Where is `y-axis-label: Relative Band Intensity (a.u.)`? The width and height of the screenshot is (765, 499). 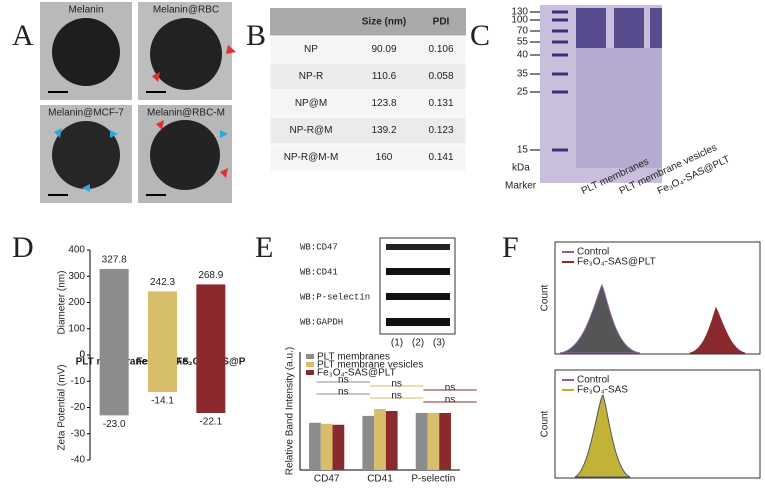
y-axis-label: Relative Band Intensity (a.u.) is located at coordinates (290, 411).